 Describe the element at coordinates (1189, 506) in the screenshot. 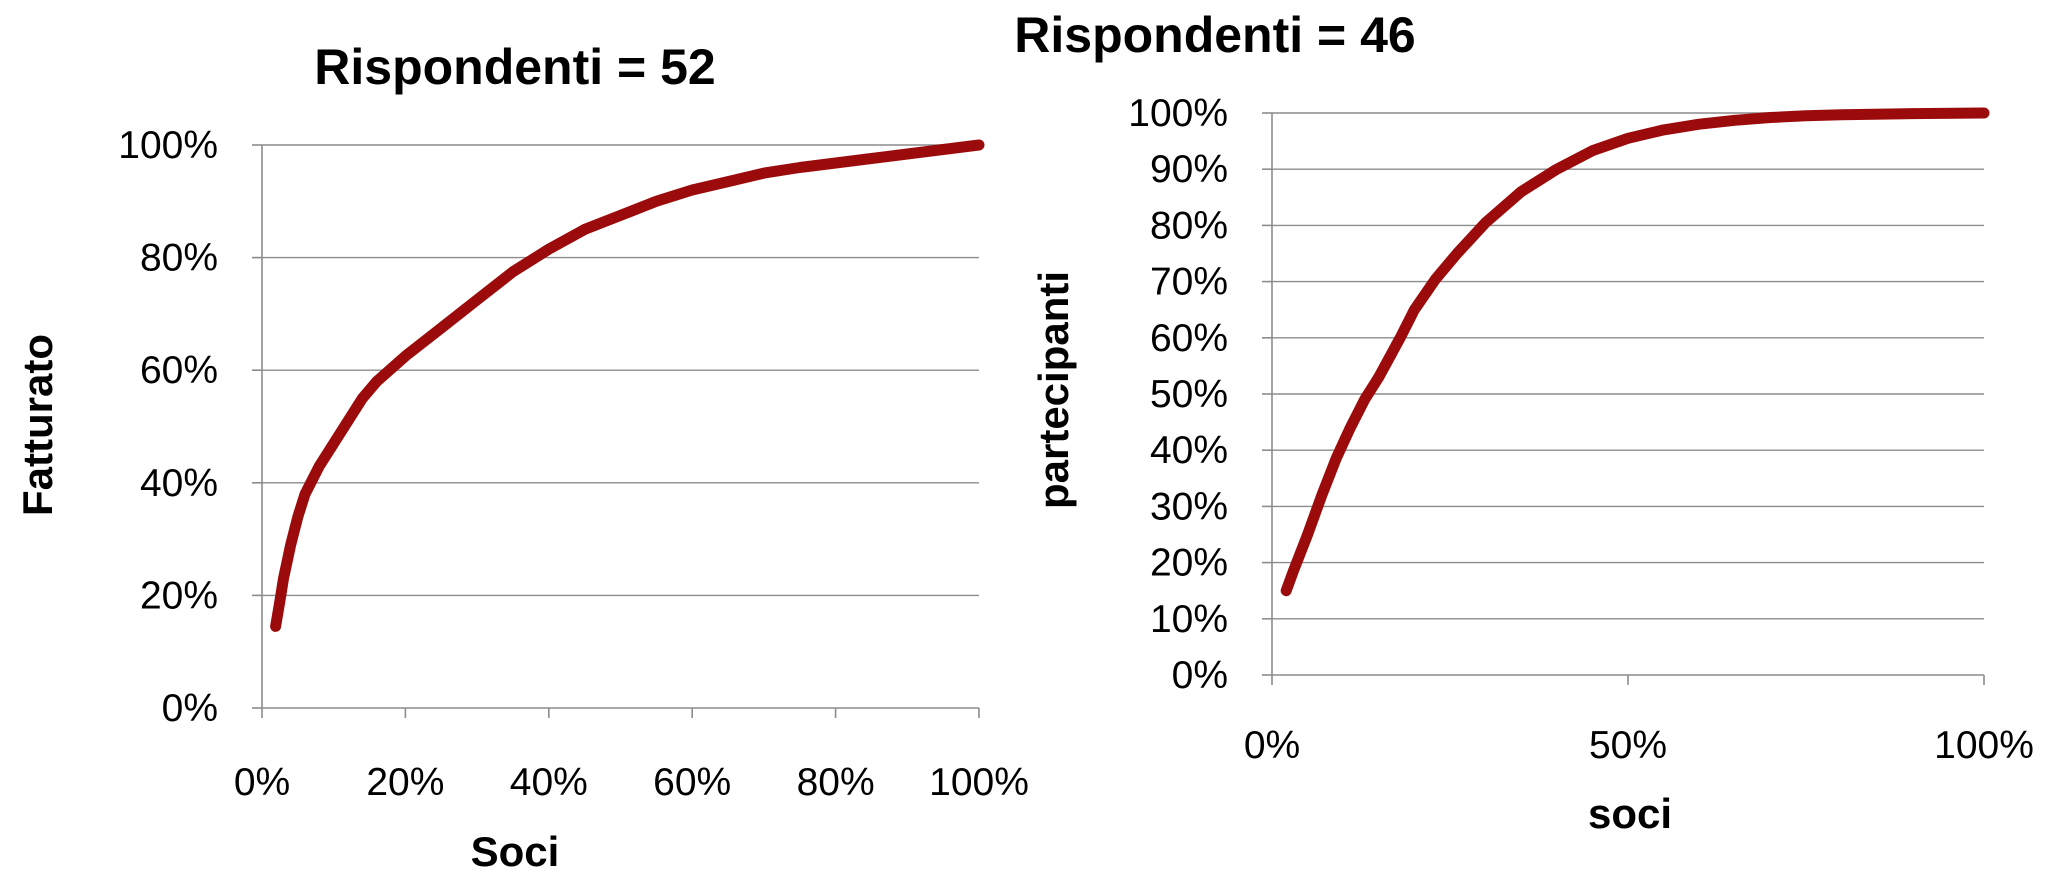

I see `y-tick-label: 30%` at that location.